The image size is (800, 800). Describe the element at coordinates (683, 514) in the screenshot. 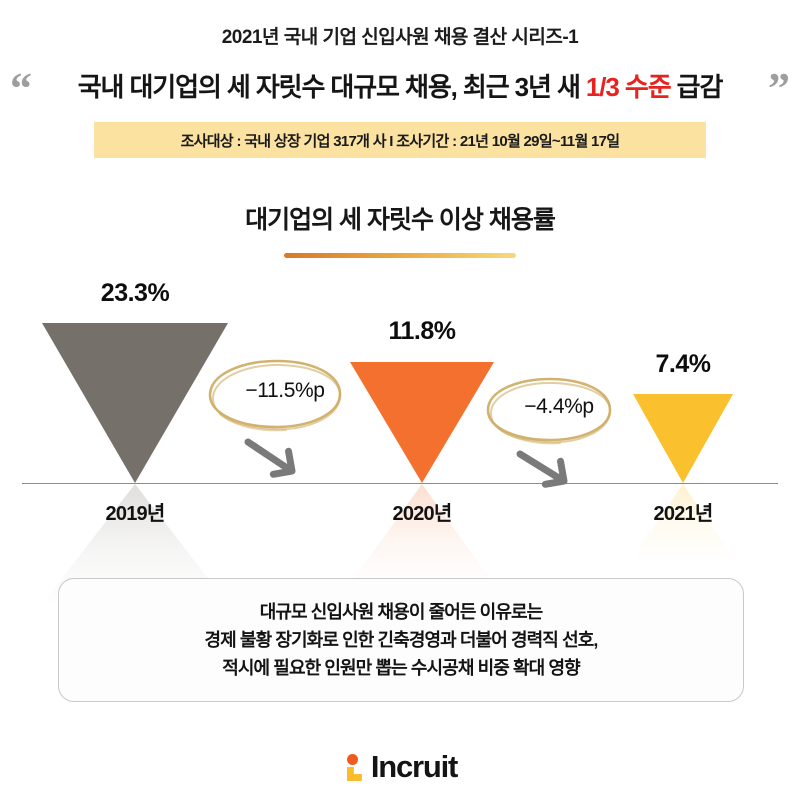

I see `category-label-2021: 2021년` at that location.